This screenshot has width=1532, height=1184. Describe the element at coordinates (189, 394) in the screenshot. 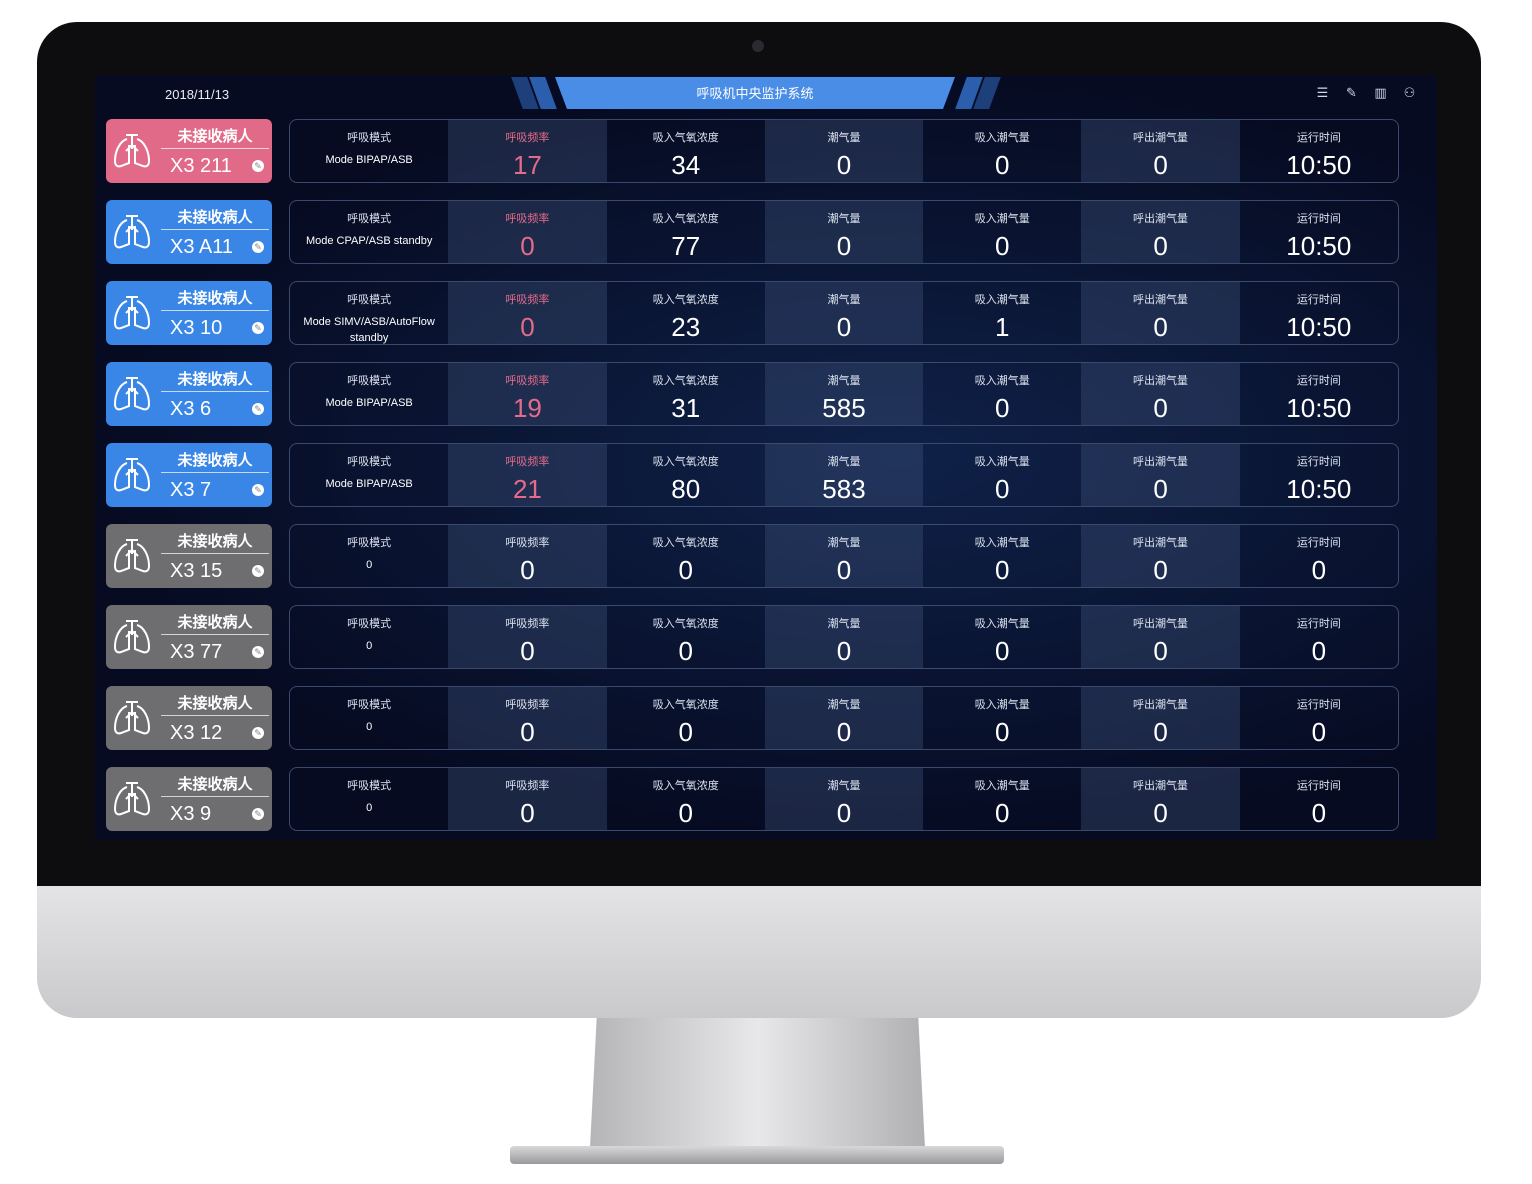

I see `patient-card: 未接收病人 X3 6 ✎` at that location.